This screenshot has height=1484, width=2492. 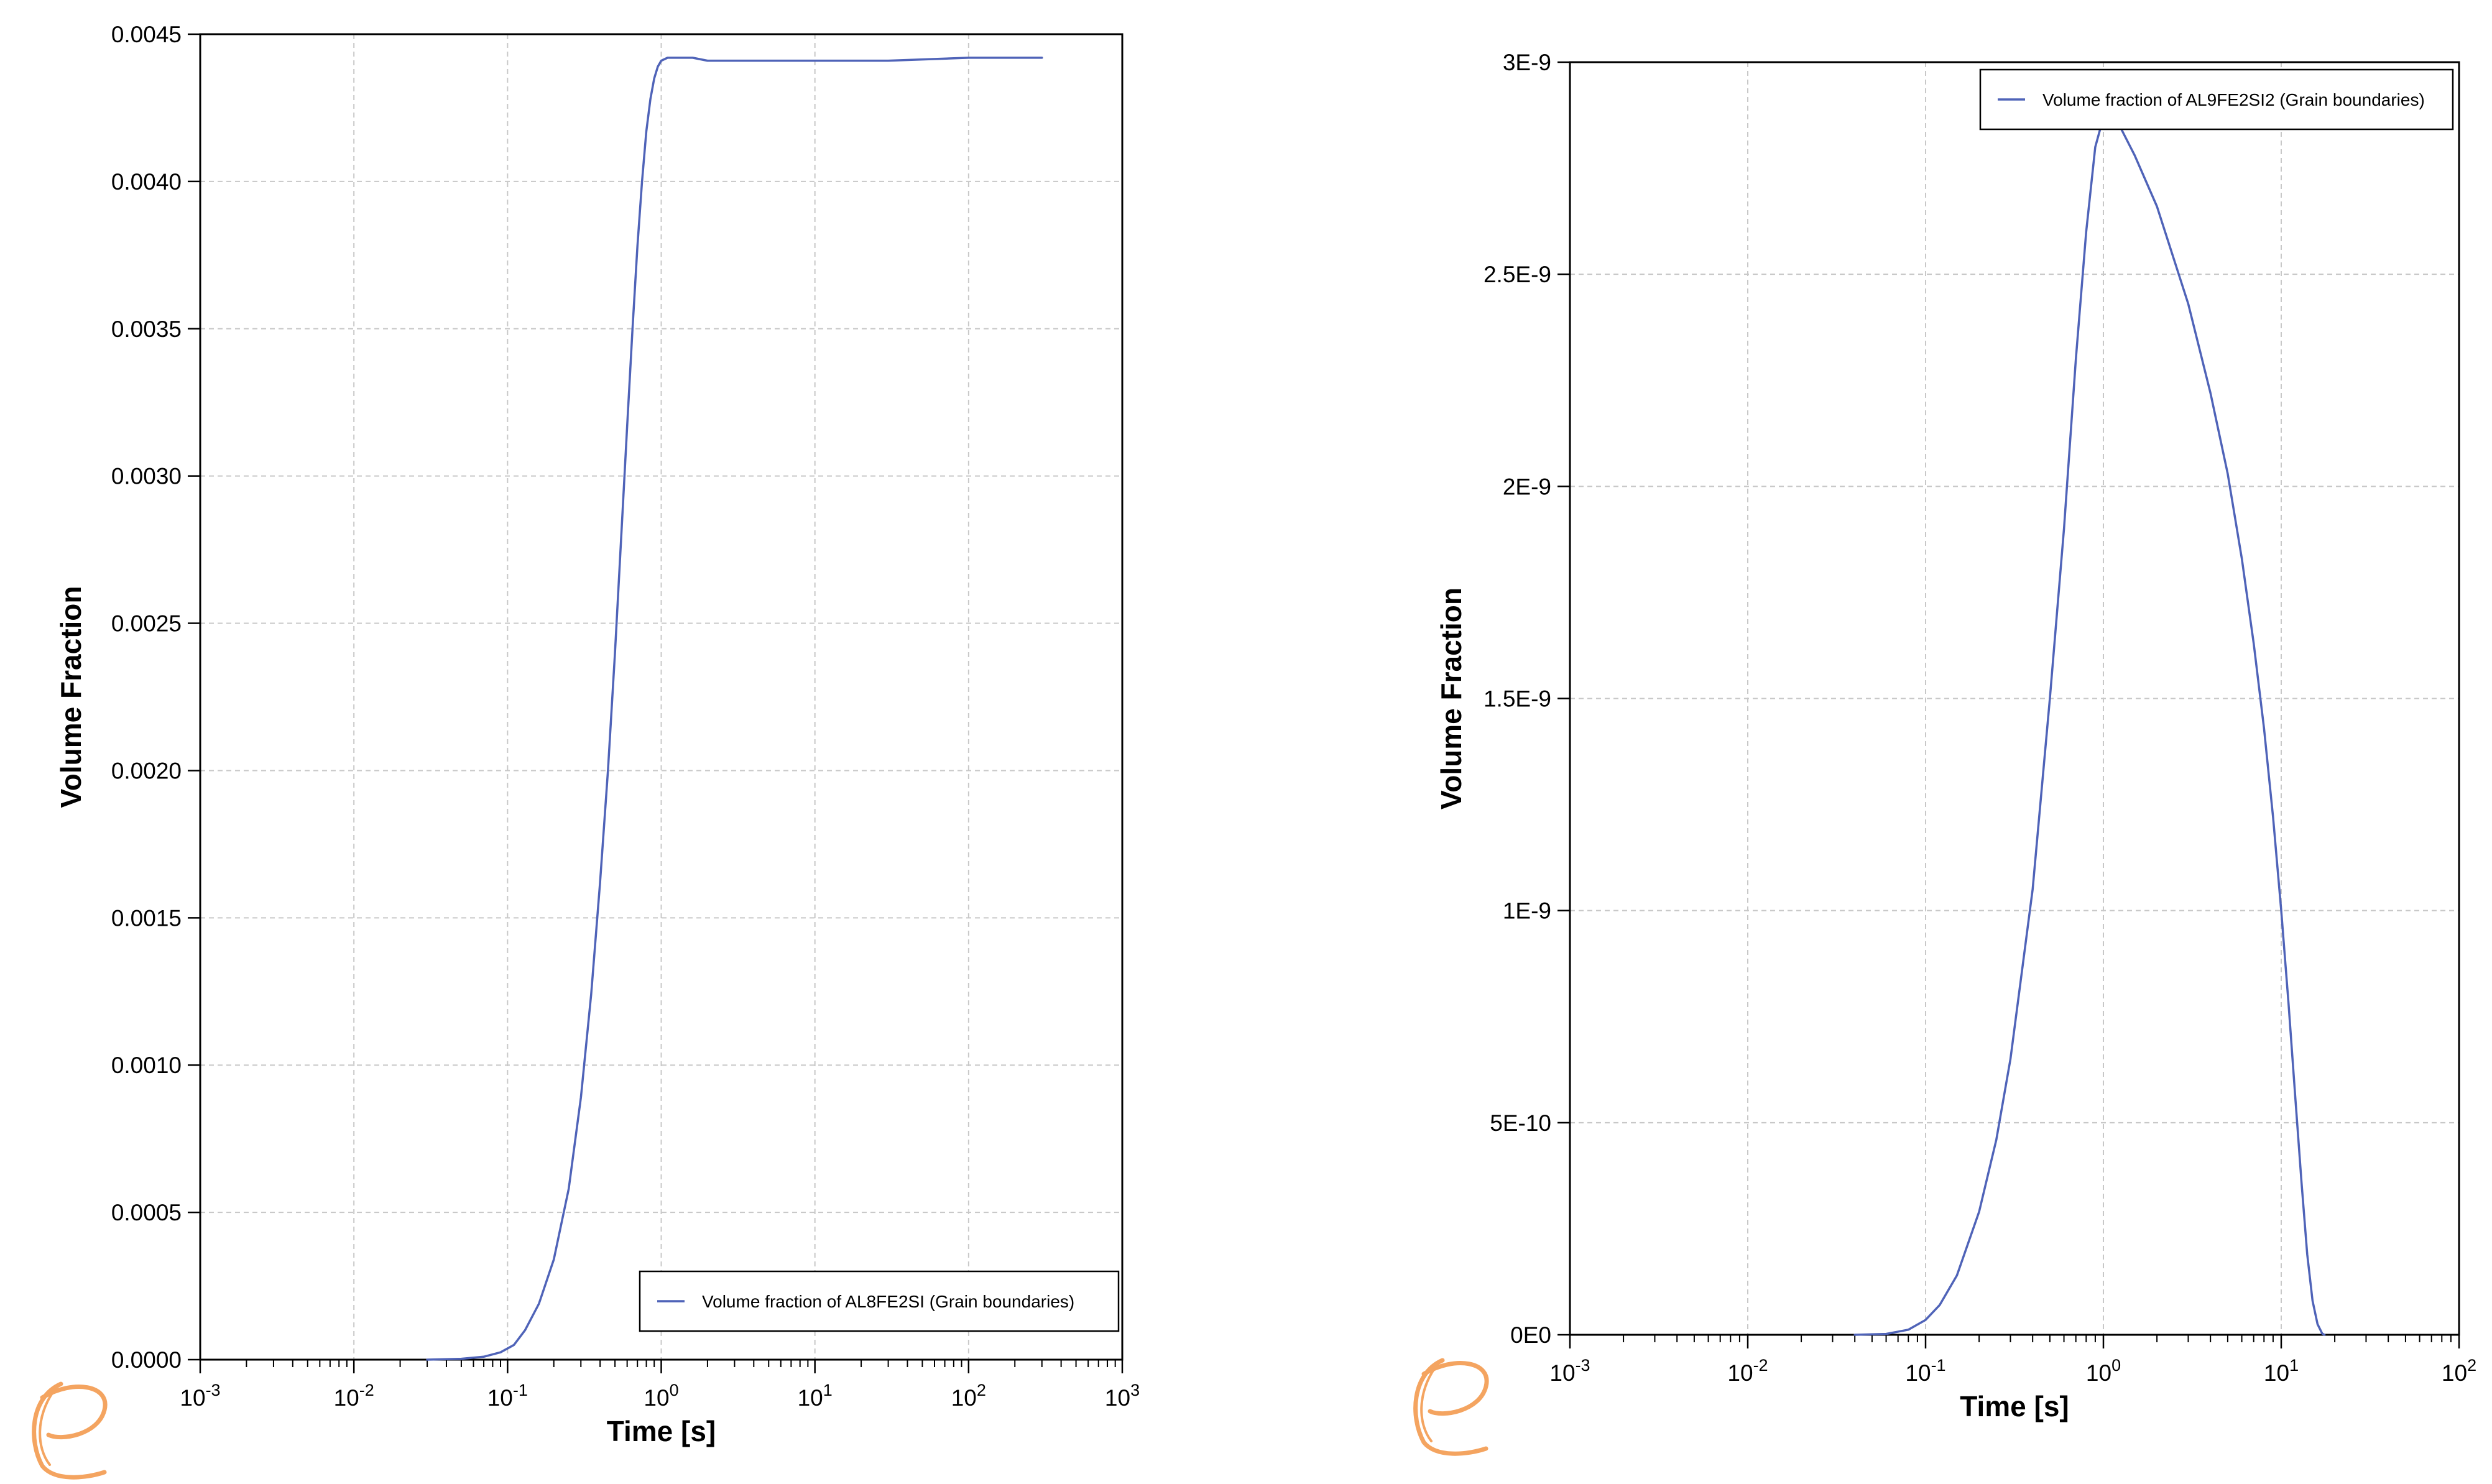 What do you see at coordinates (146, 624) in the screenshot?
I see `y-tick-label: 0.0025` at bounding box center [146, 624].